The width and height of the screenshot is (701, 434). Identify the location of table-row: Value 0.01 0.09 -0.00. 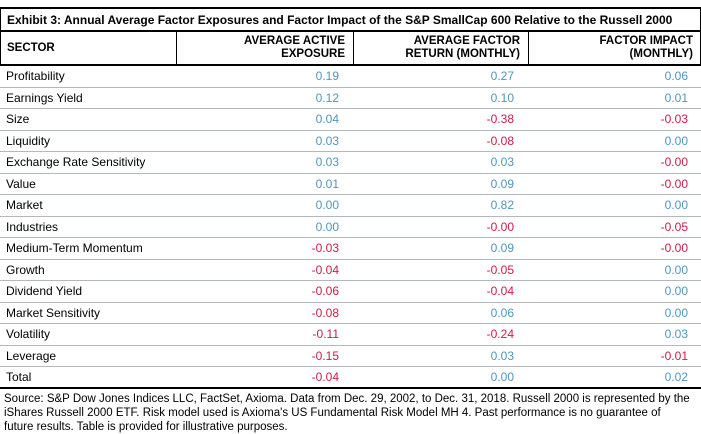
(350, 184).